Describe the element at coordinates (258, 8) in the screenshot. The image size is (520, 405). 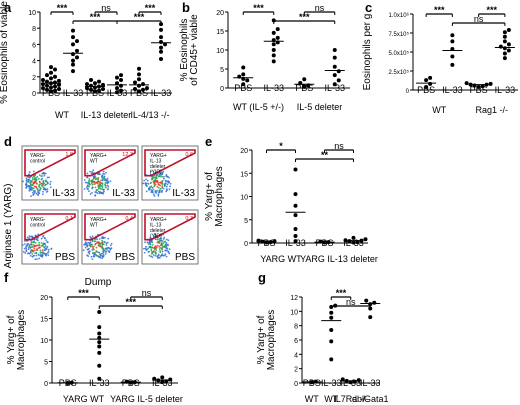
I see `significance-label: ***` at that location.